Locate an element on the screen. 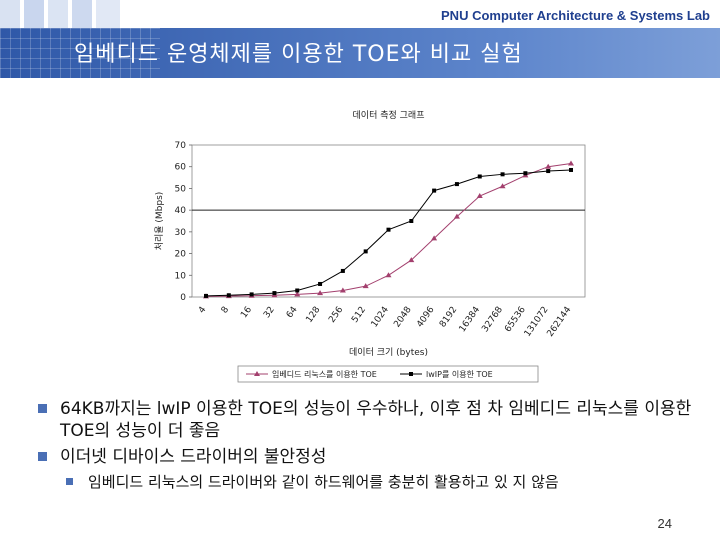 The image size is (720, 540). x-tick-label: 512 is located at coordinates (359, 315).